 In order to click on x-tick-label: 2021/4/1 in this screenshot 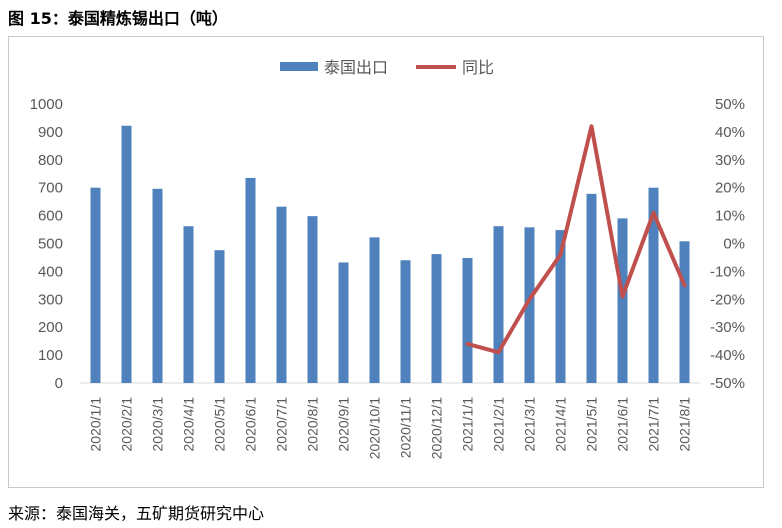, I will do `click(561, 424)`.